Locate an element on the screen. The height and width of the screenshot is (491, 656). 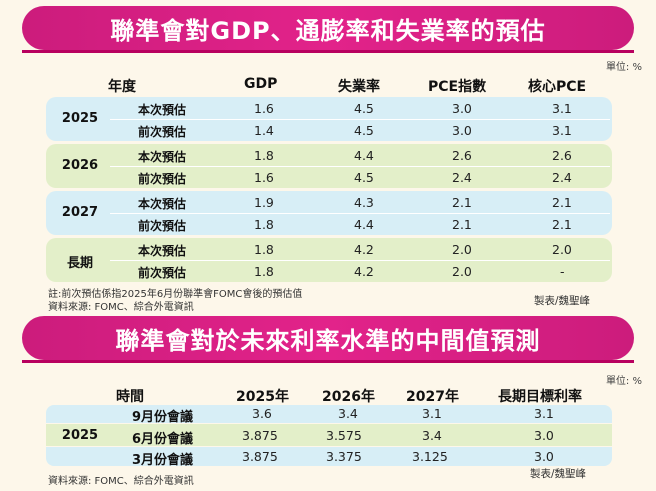
cell-core-pce: 2.0 is located at coordinates (562, 249).